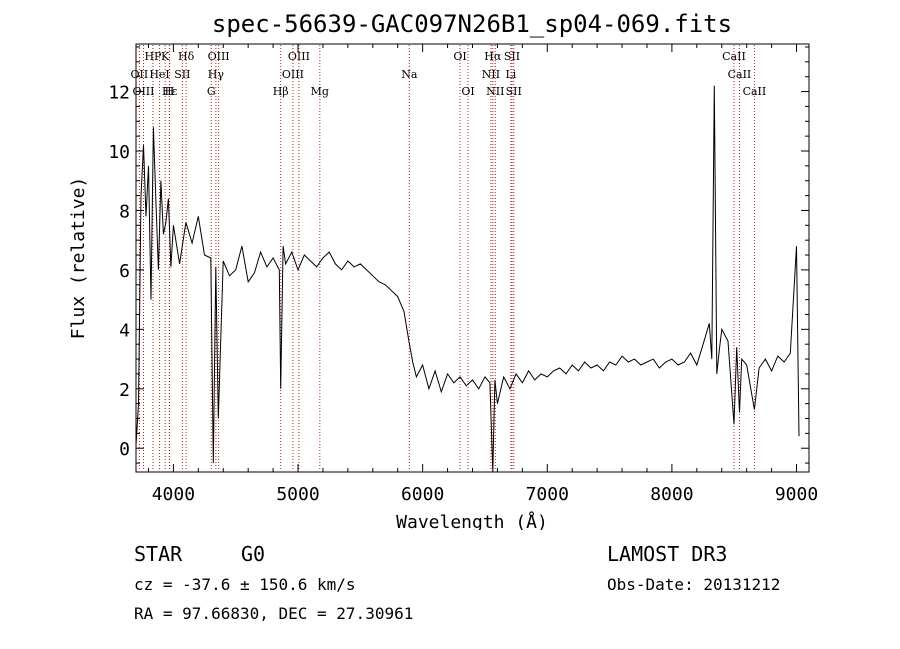 The width and height of the screenshot is (900, 649). What do you see at coordinates (422, 494) in the screenshot?
I see `x-tick-label: 6000` at bounding box center [422, 494].